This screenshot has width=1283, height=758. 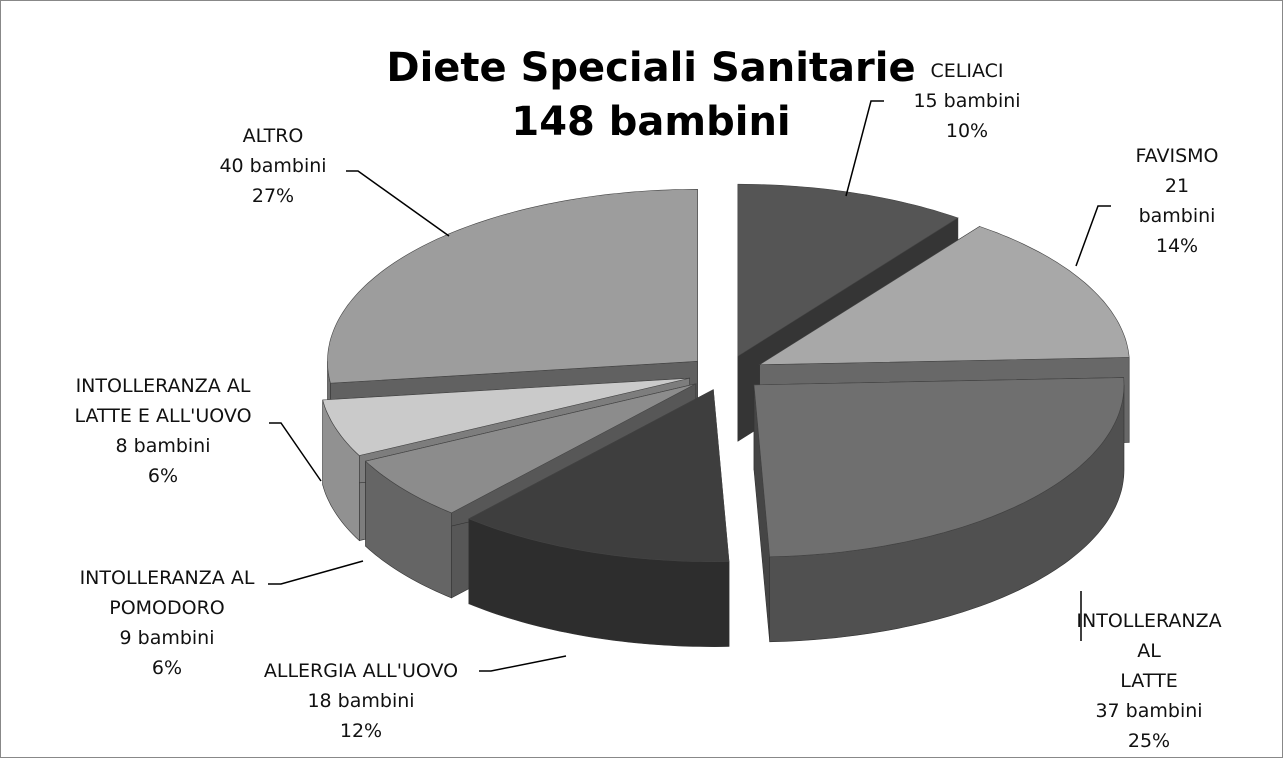 What do you see at coordinates (967, 131) in the screenshot?
I see `percent-label: 10%` at bounding box center [967, 131].